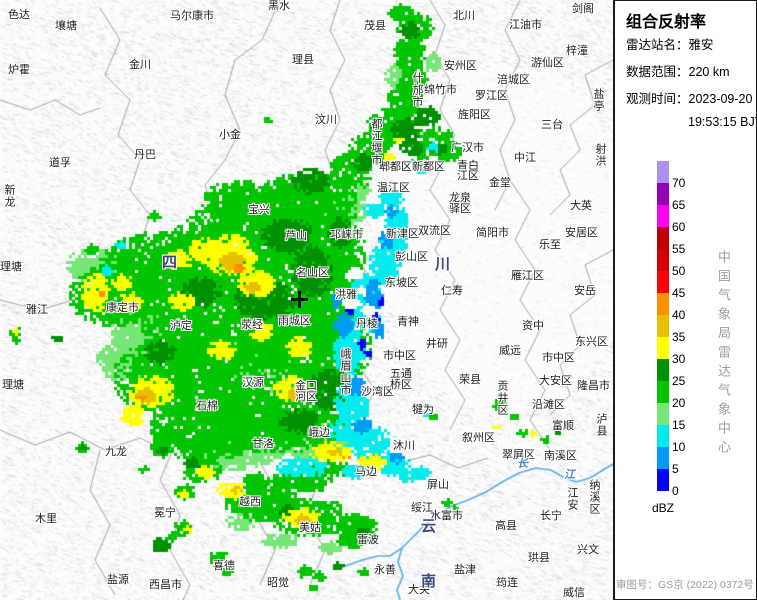 This screenshot has width=757, height=600. What do you see at coordinates (679, 227) in the screenshot?
I see `legend-tick-label: 60` at bounding box center [679, 227].